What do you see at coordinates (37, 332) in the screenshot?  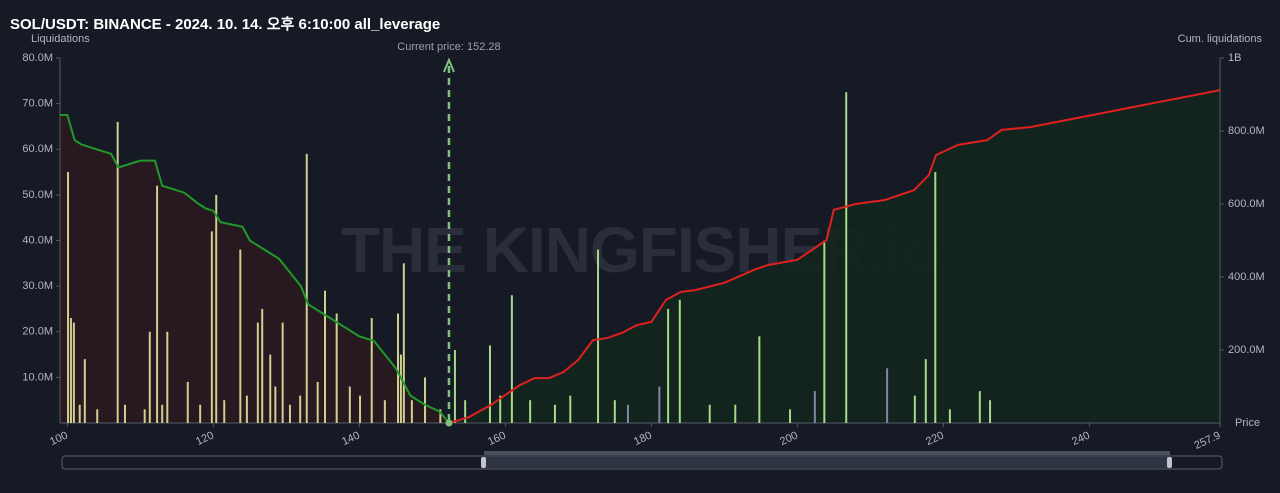 I see `y-tick-label: 20.0M` at bounding box center [37, 332].